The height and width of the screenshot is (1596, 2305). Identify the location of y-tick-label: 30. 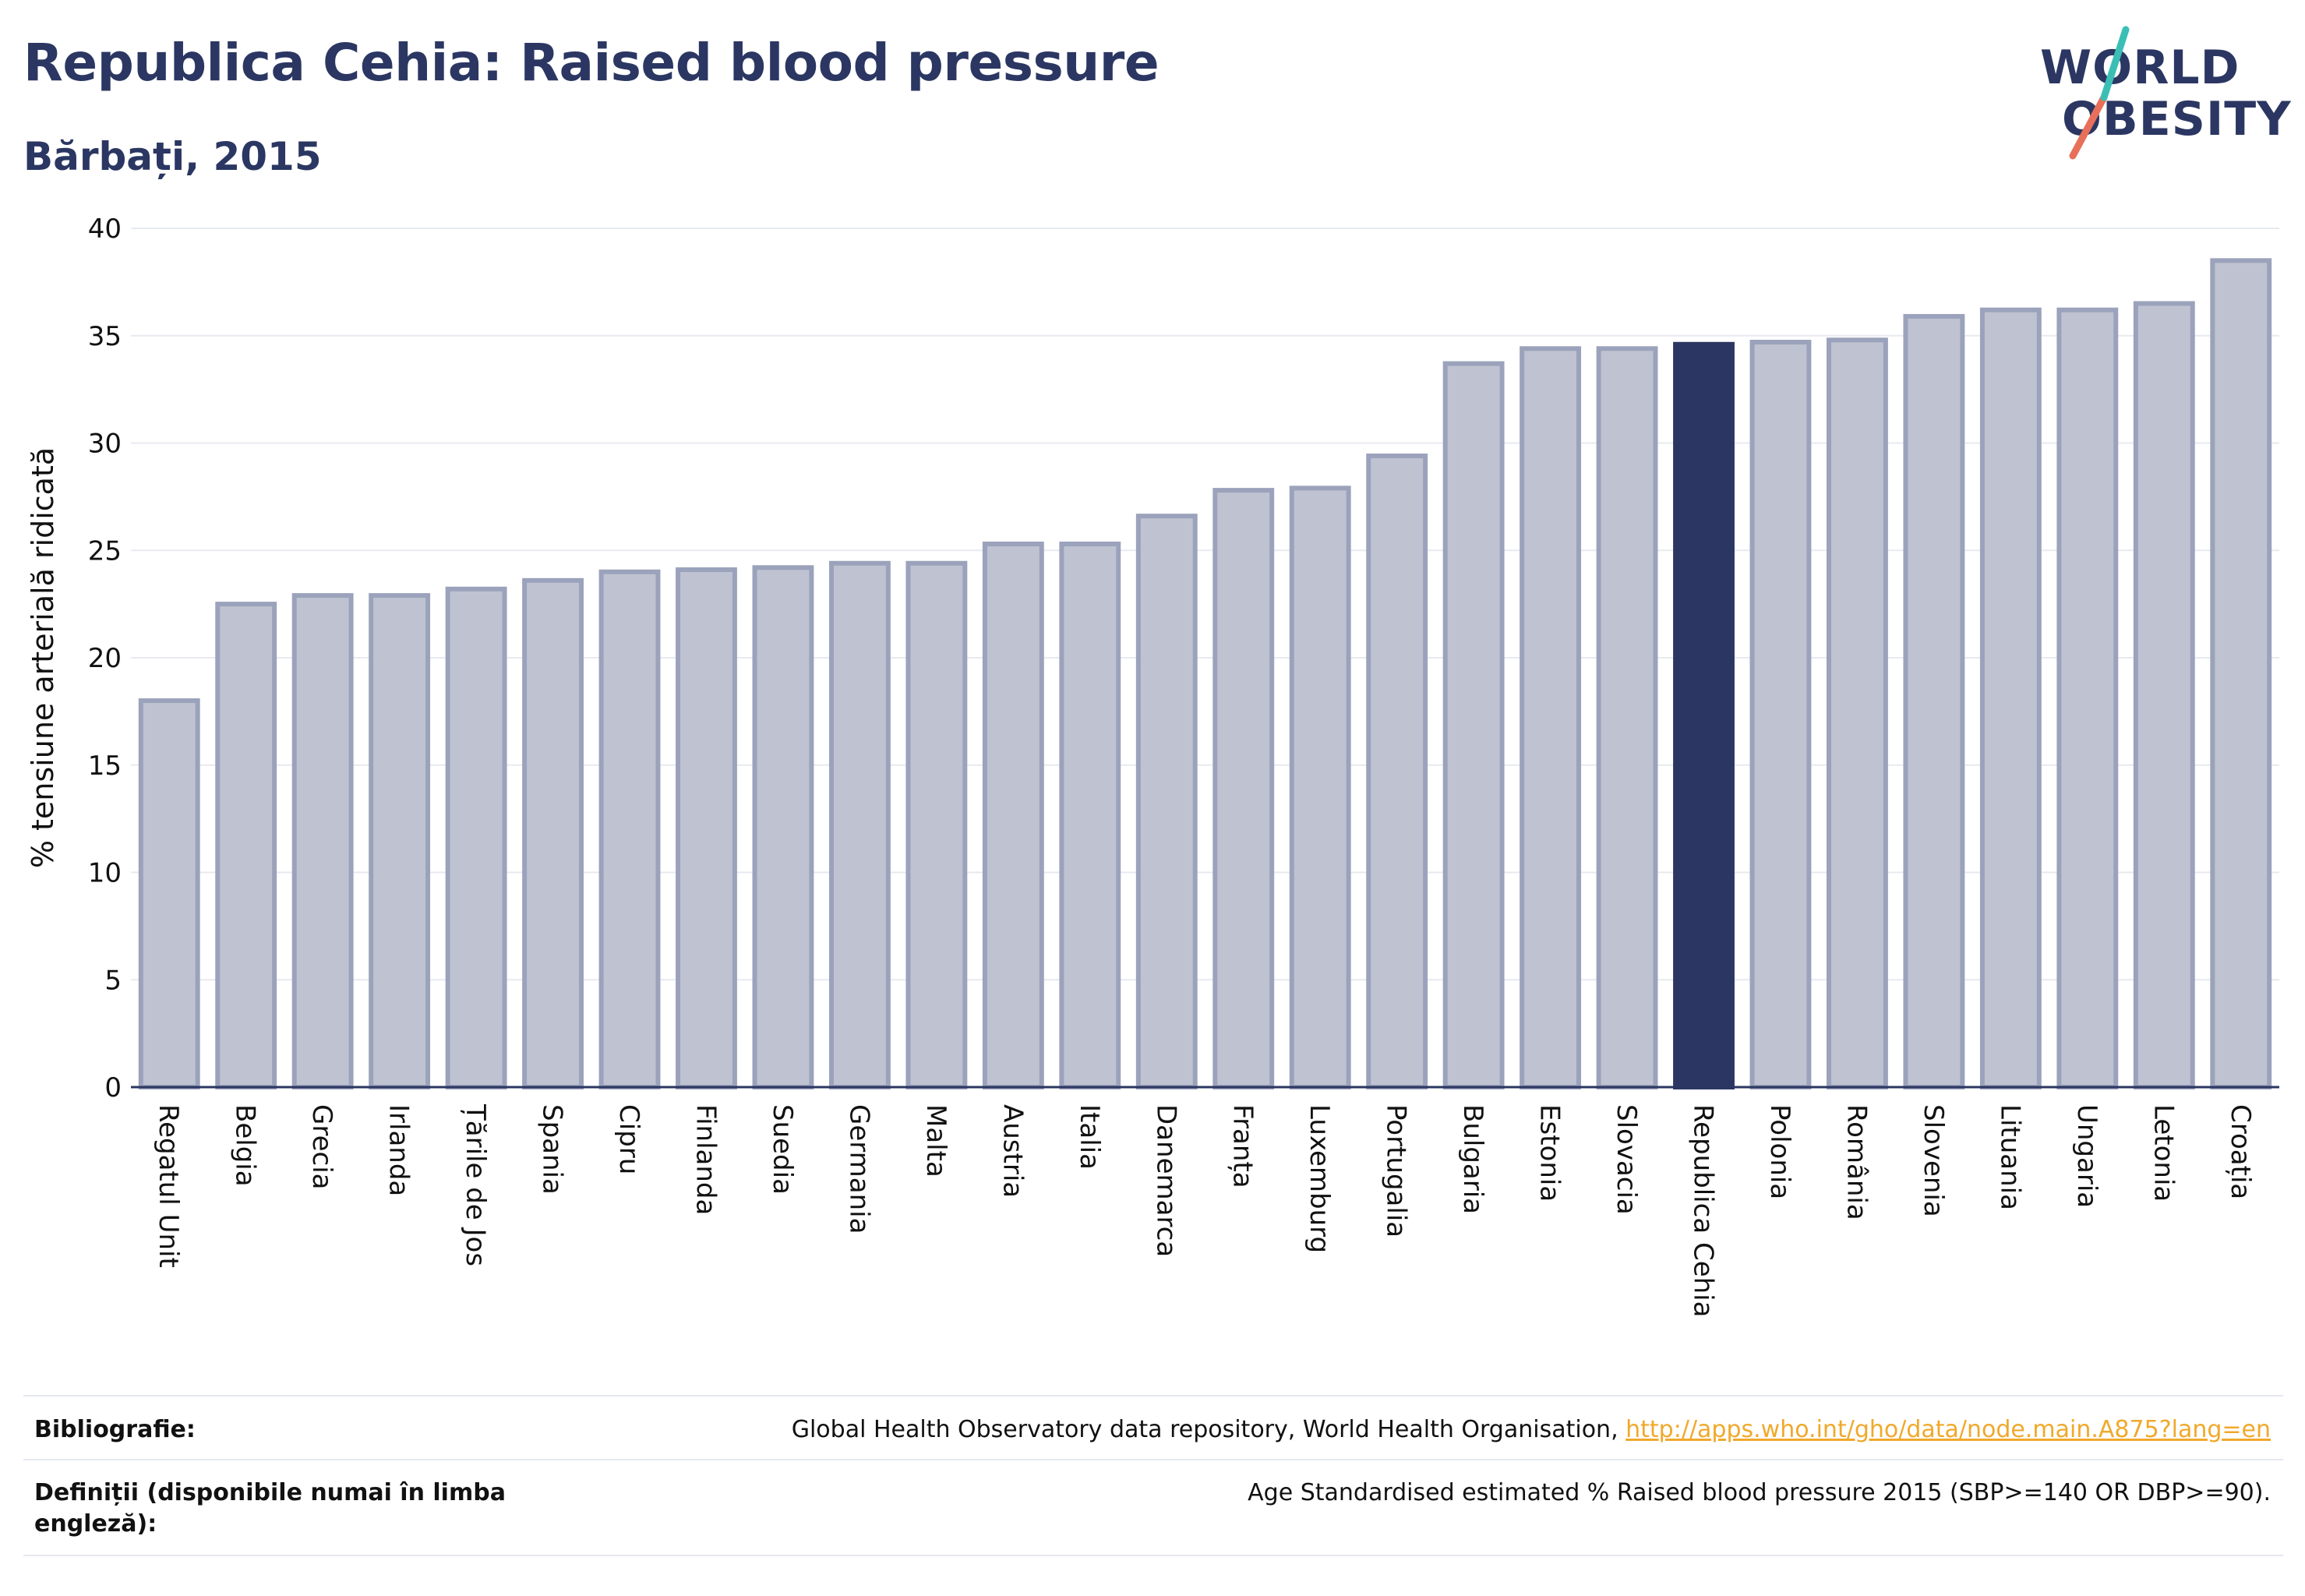
(105, 444).